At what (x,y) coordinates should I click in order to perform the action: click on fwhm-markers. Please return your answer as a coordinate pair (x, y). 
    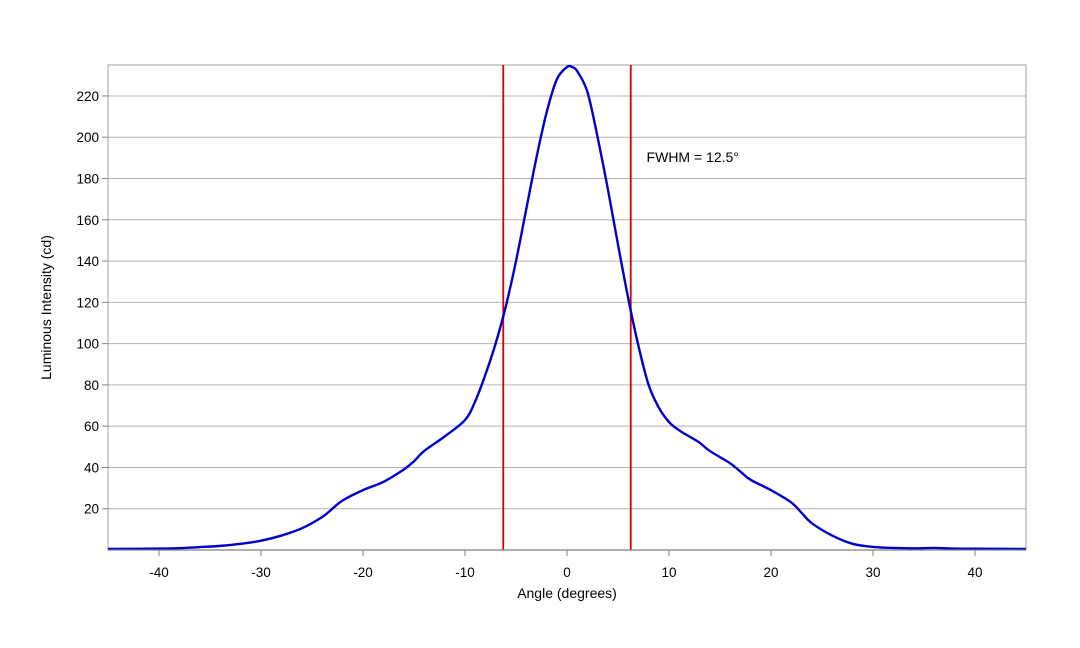
    Looking at the image, I should click on (567, 307).